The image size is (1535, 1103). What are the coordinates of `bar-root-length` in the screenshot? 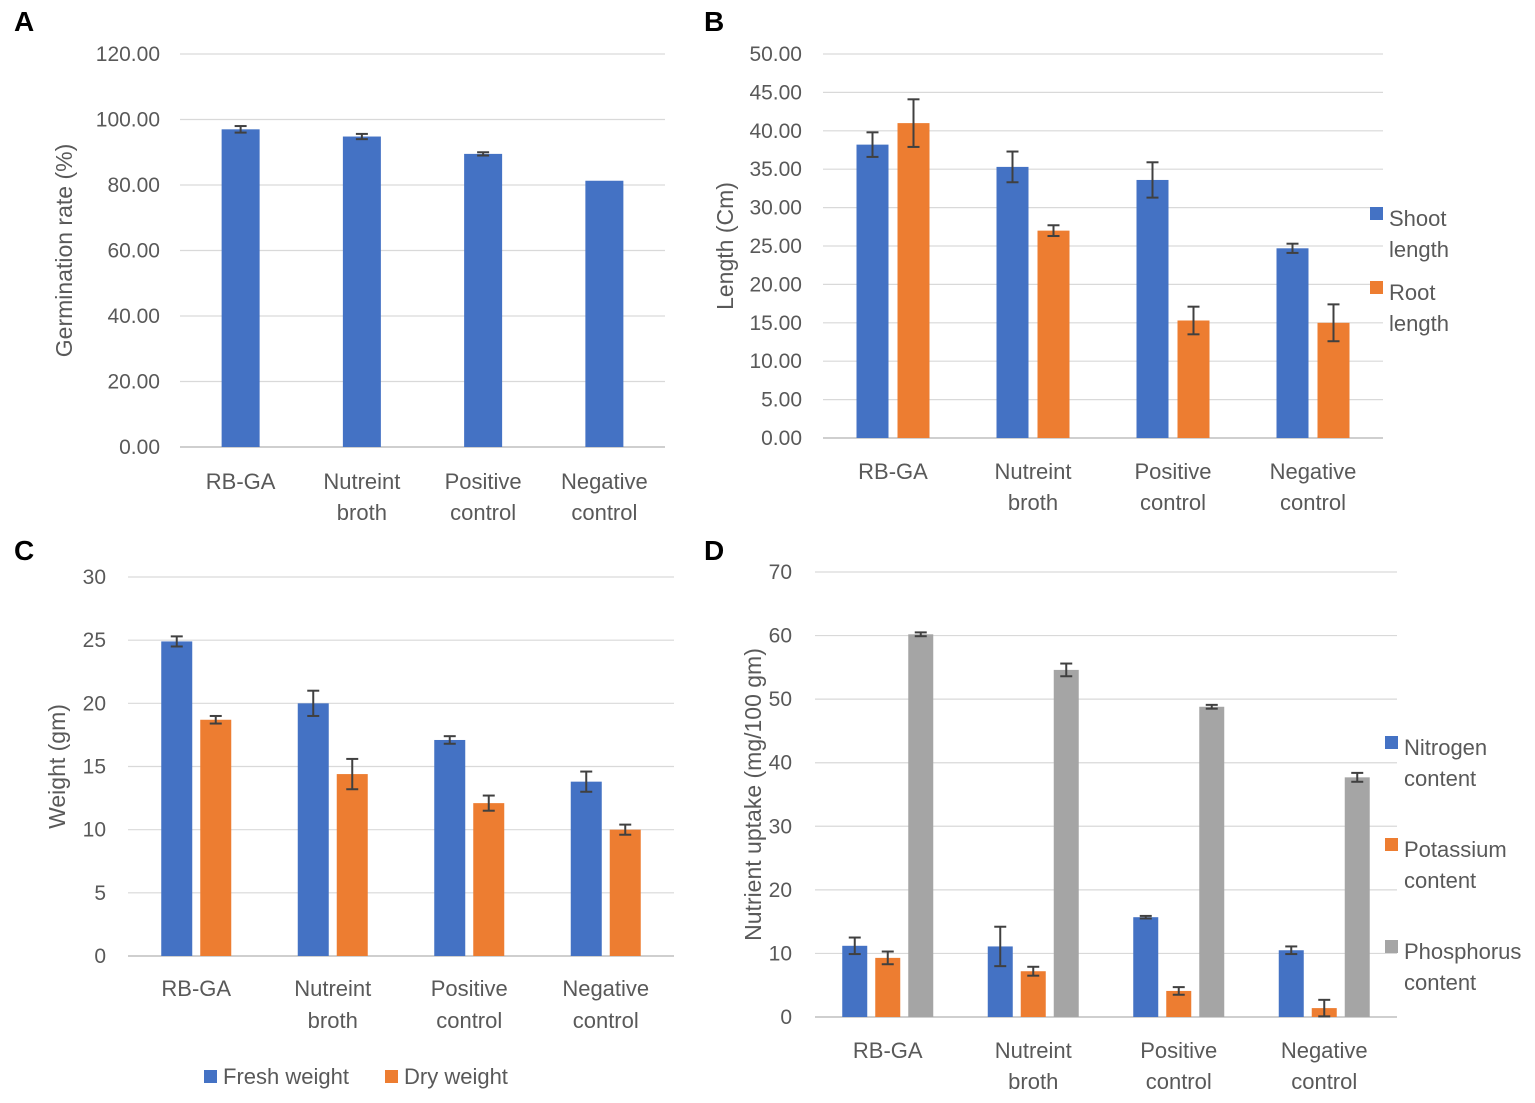 It's located at (1053, 334).